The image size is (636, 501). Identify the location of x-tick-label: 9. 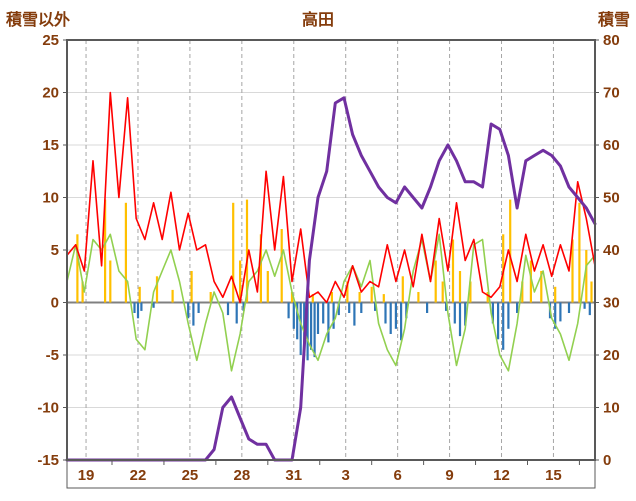
(449, 475).